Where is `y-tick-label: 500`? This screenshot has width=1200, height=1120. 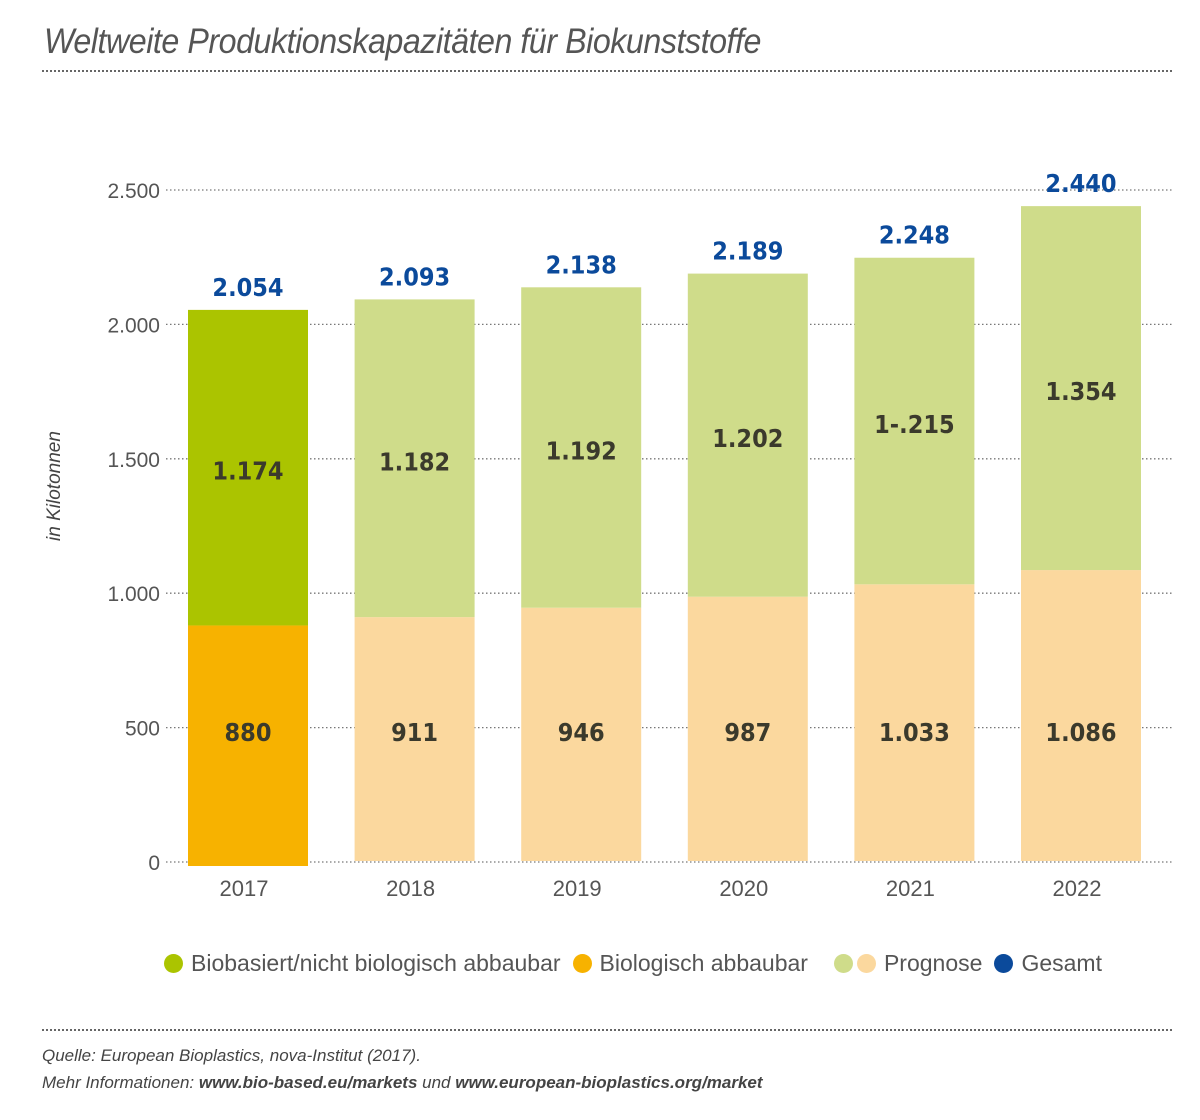
y-tick-label: 500 is located at coordinates (142, 729).